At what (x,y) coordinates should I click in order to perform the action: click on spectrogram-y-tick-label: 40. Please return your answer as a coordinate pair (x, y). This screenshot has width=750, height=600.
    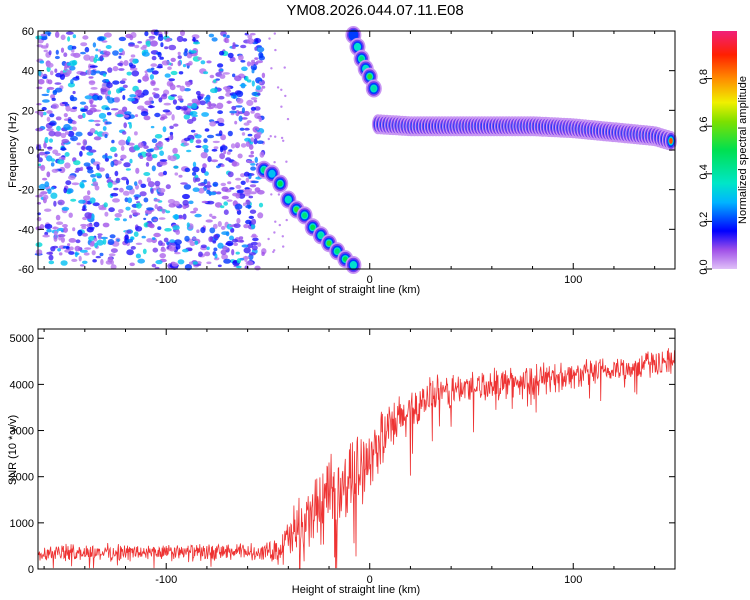
    Looking at the image, I should click on (28, 72).